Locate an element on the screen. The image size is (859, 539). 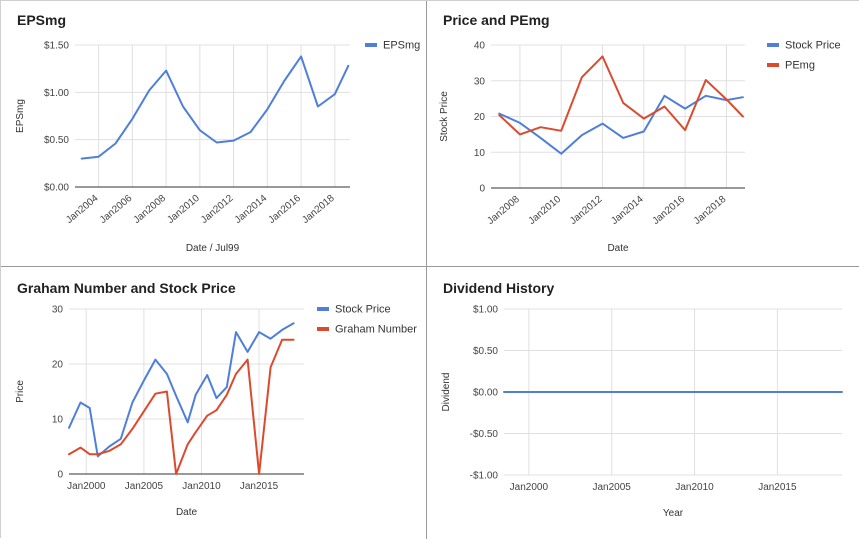
legend-label: EPSmg is located at coordinates (401, 46).